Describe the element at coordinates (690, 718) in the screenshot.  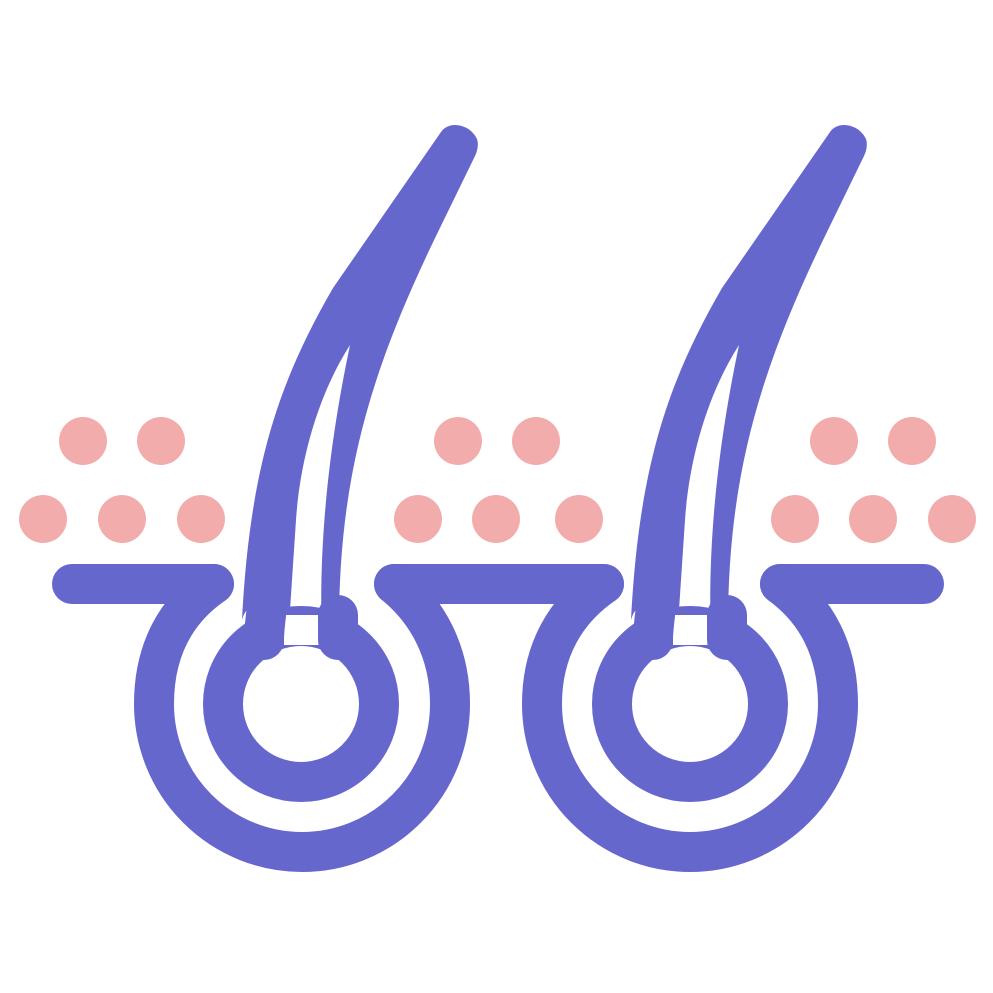
I see `follicle-pocket-right` at that location.